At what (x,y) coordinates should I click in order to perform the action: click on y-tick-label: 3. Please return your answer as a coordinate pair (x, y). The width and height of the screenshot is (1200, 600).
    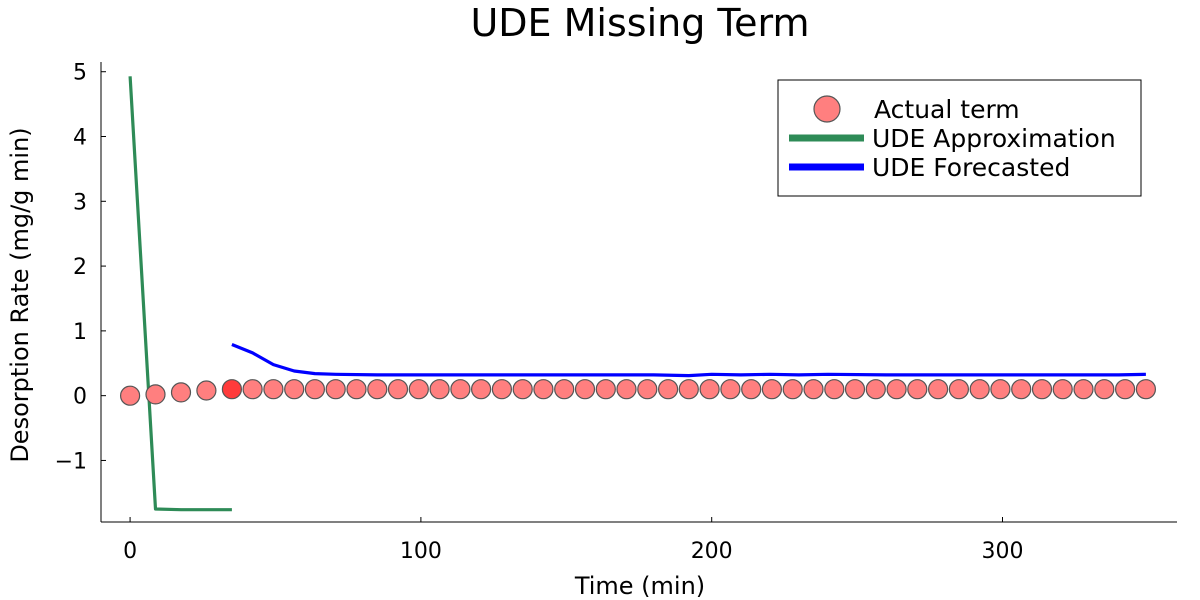
    Looking at the image, I should click on (80, 202).